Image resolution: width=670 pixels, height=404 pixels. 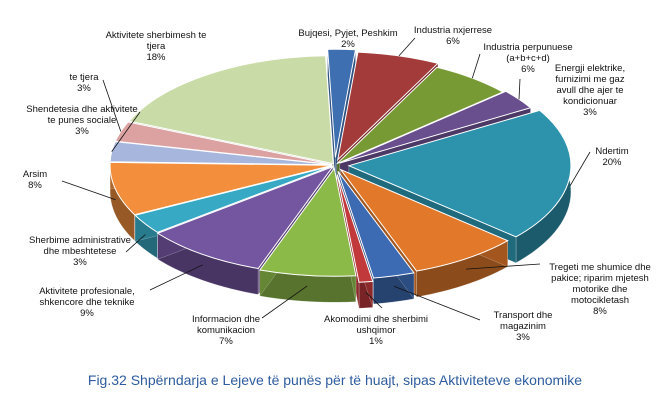 What do you see at coordinates (523, 326) in the screenshot?
I see `slice-label: Transport dhe magazinim 3%` at bounding box center [523, 326].